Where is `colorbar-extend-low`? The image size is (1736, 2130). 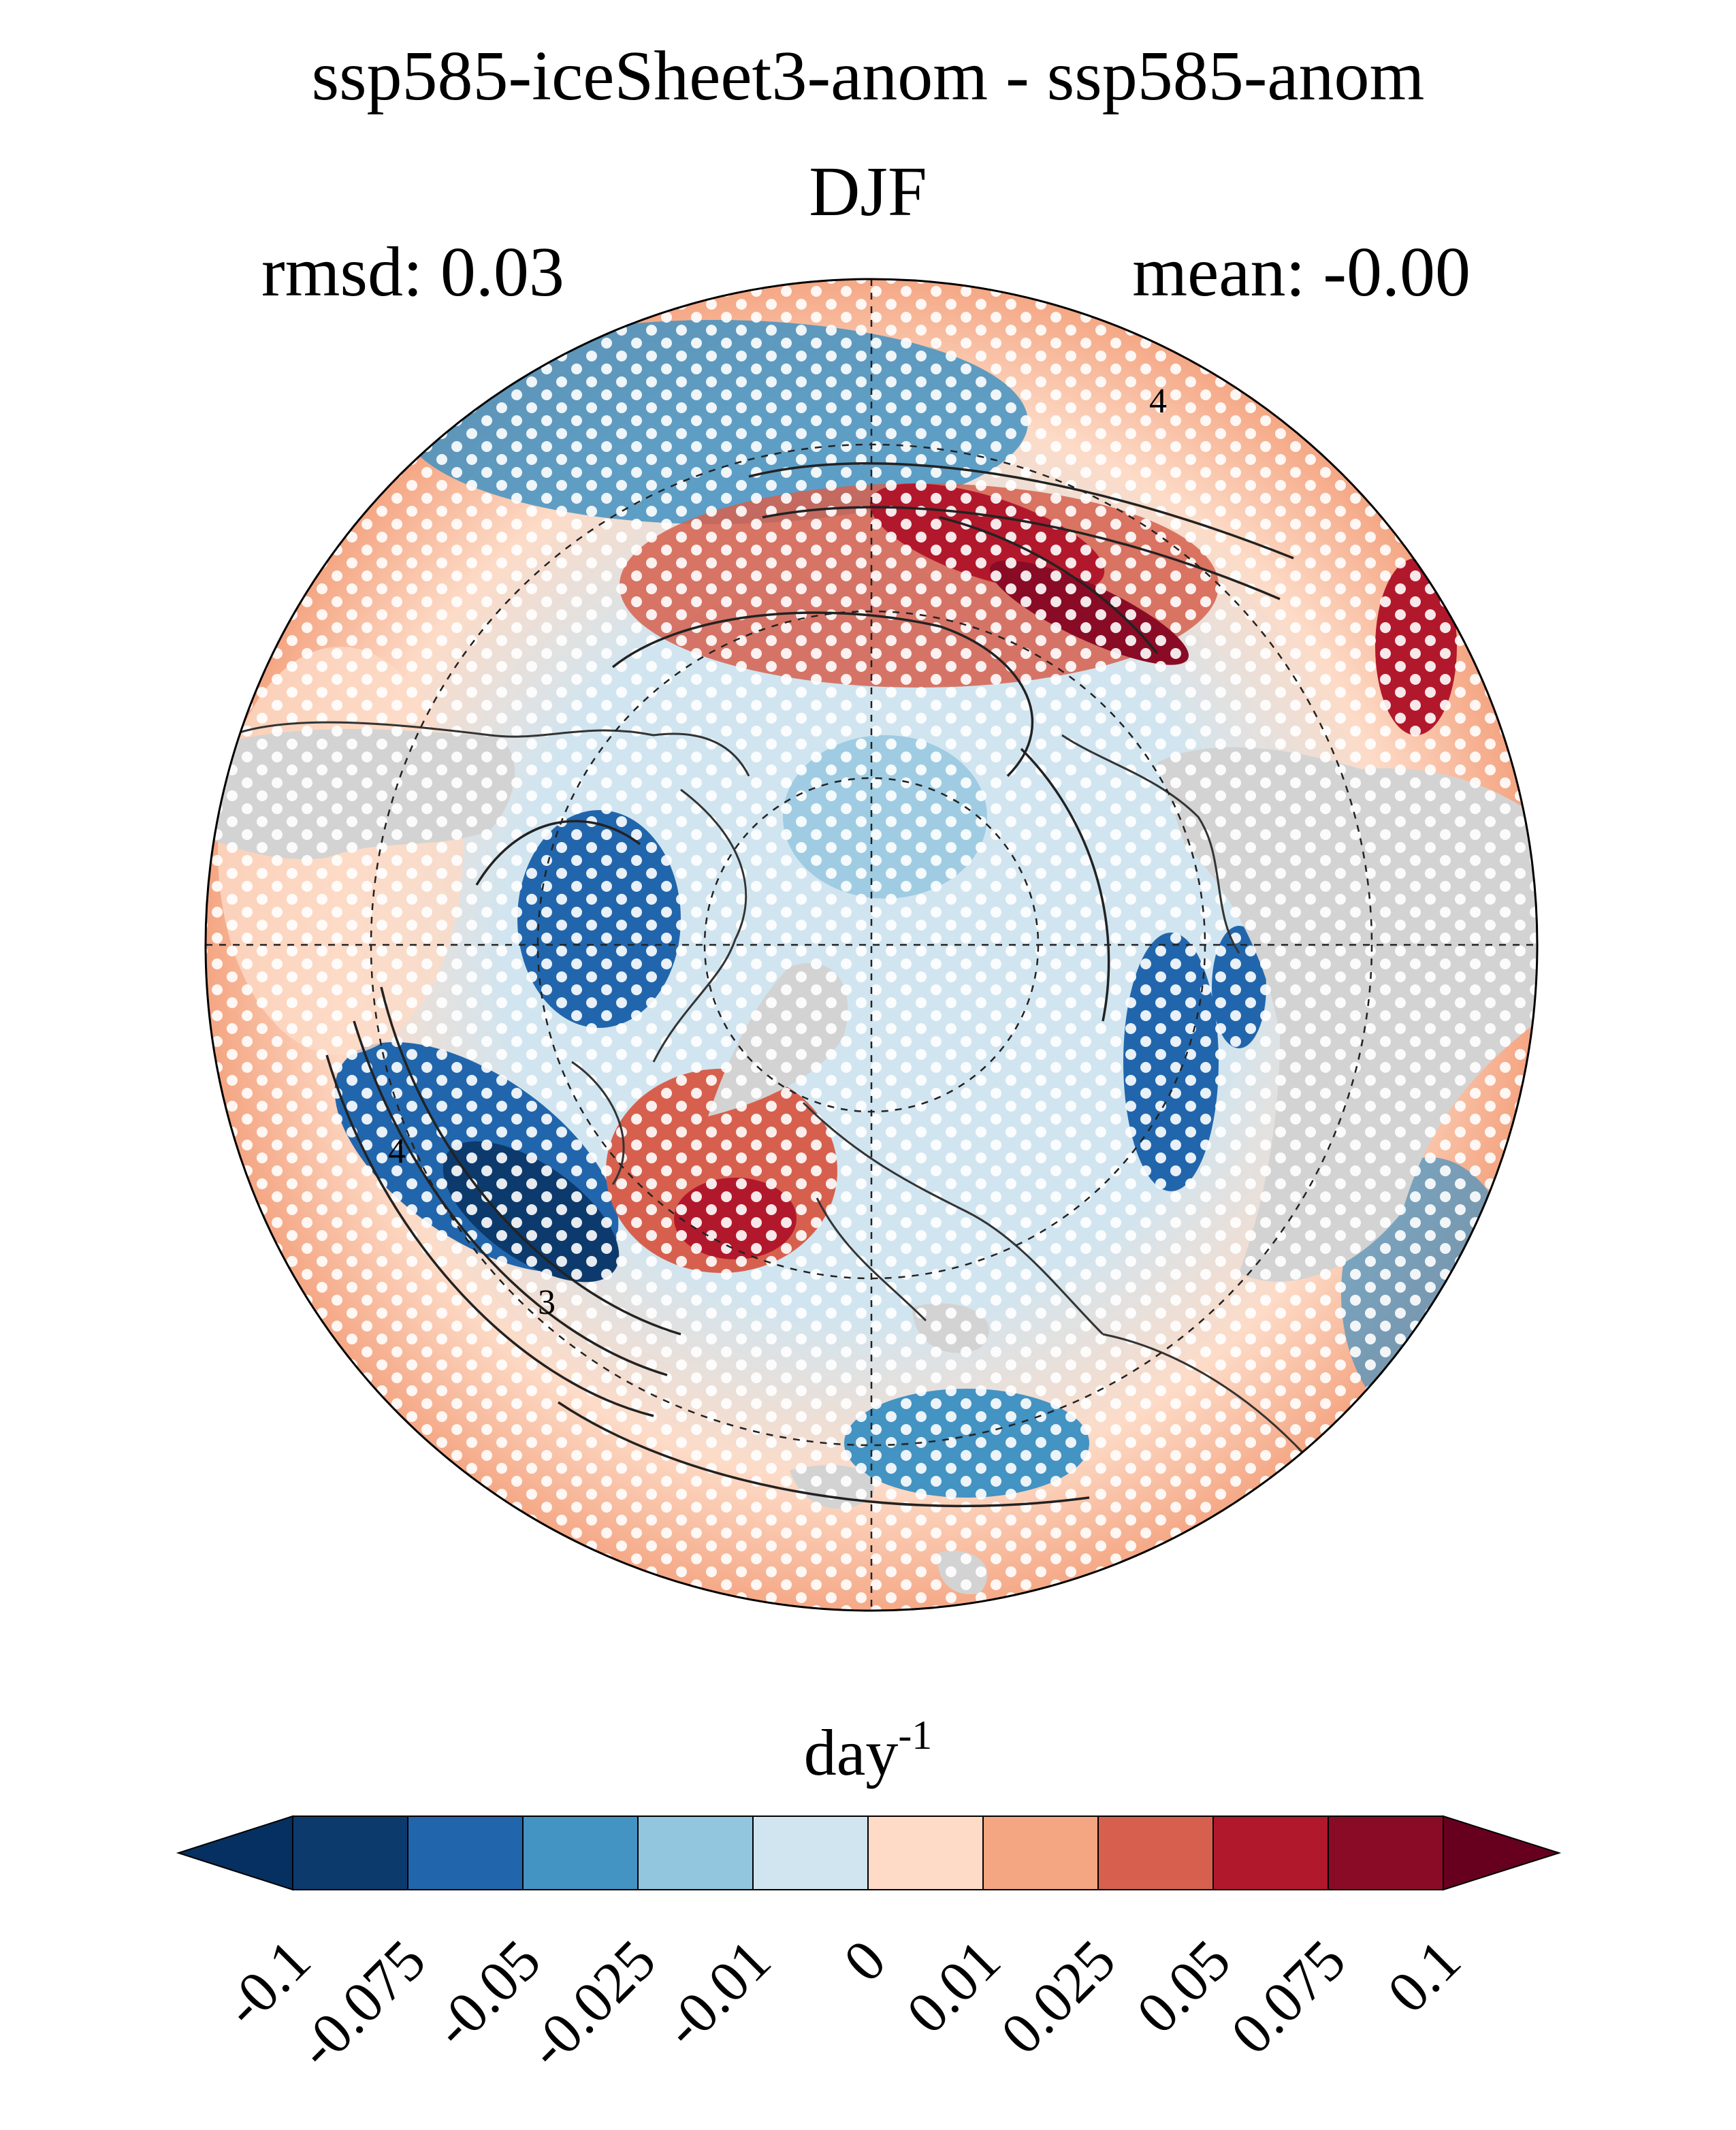 colorbar-extend-low is located at coordinates (234, 1853).